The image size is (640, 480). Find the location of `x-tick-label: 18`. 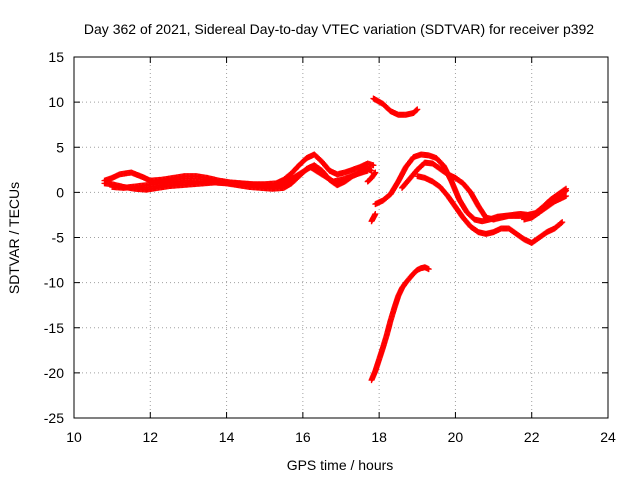

x-tick-label: 18 is located at coordinates (379, 437).